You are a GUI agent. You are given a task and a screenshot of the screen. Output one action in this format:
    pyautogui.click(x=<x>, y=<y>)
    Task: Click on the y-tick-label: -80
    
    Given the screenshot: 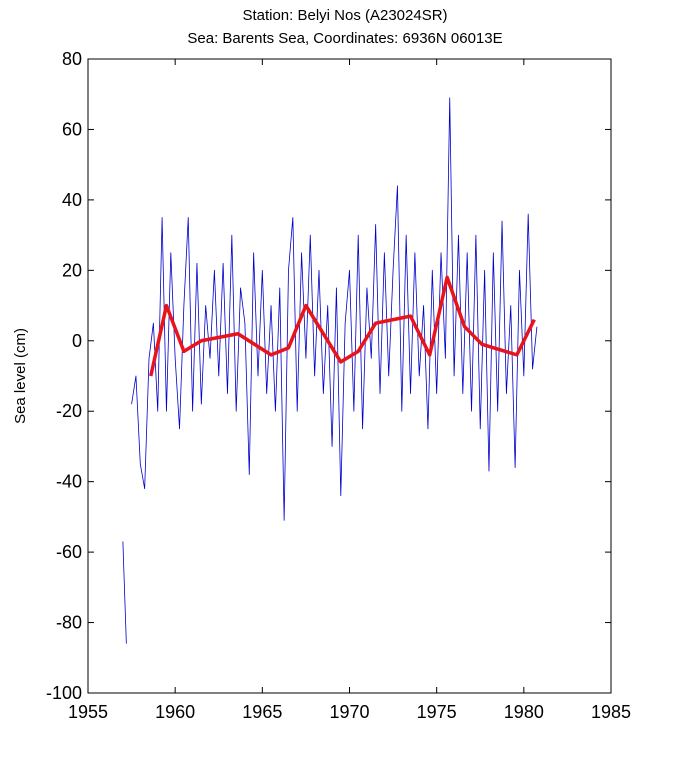 What is the action you would take?
    pyautogui.click(x=69, y=623)
    